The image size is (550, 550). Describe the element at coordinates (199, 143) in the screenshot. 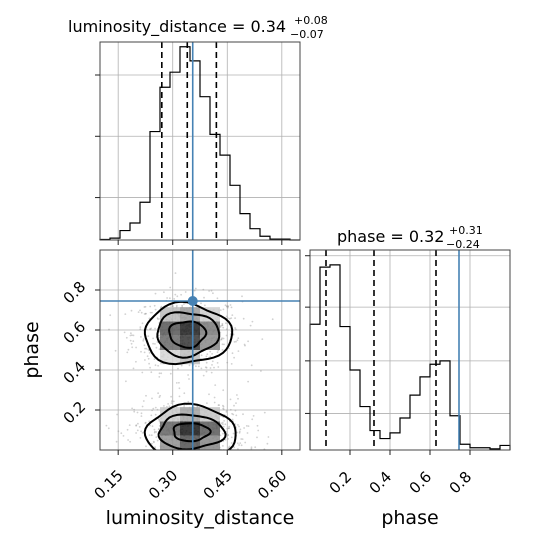

I see `luminosity-distance-histogram-line` at that location.